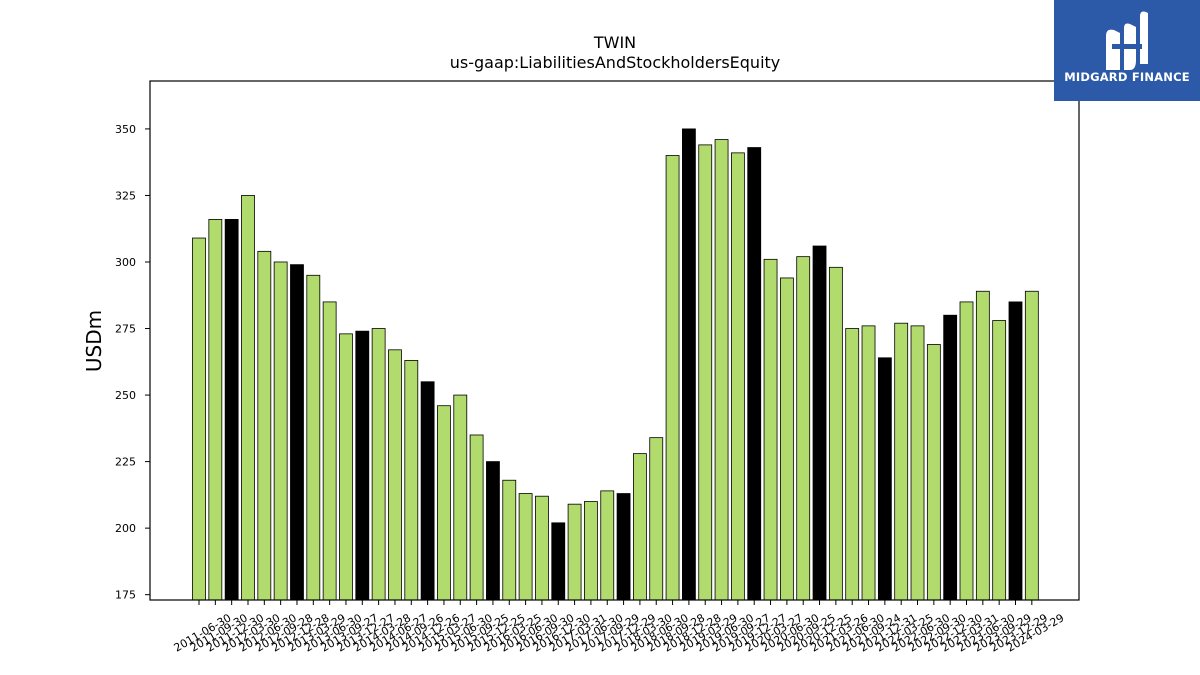 Image resolution: width=1200 pixels, height=675 pixels. Describe the element at coordinates (94, 341) in the screenshot. I see `y-axis-label: USDm` at that location.